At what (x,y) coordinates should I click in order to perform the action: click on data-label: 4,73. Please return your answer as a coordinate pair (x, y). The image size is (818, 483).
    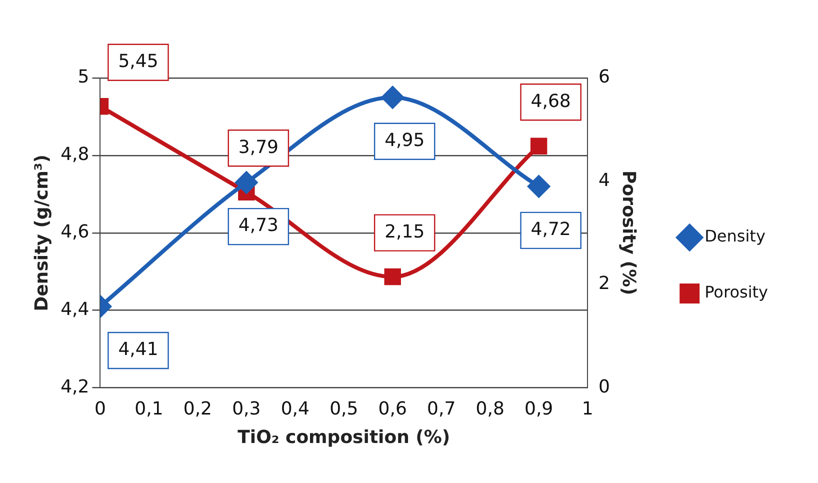
    Looking at the image, I should click on (258, 225).